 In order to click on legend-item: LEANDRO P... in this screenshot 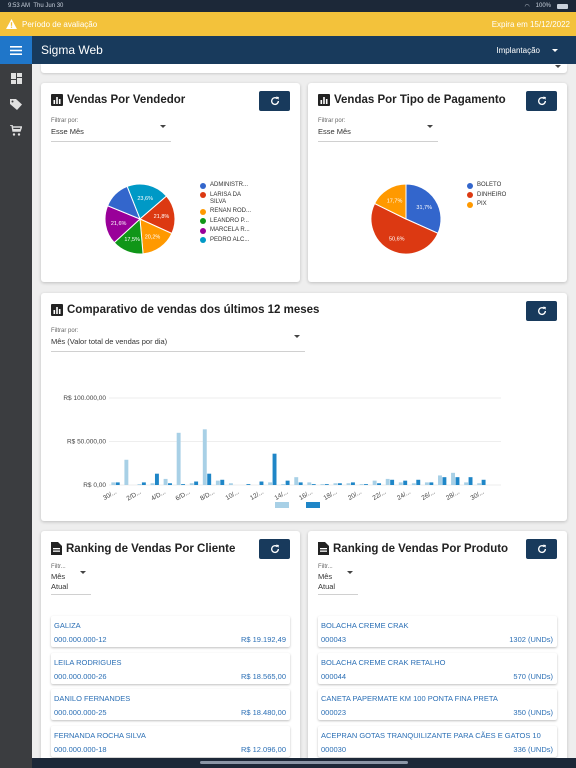, I will do `click(229, 221)`.